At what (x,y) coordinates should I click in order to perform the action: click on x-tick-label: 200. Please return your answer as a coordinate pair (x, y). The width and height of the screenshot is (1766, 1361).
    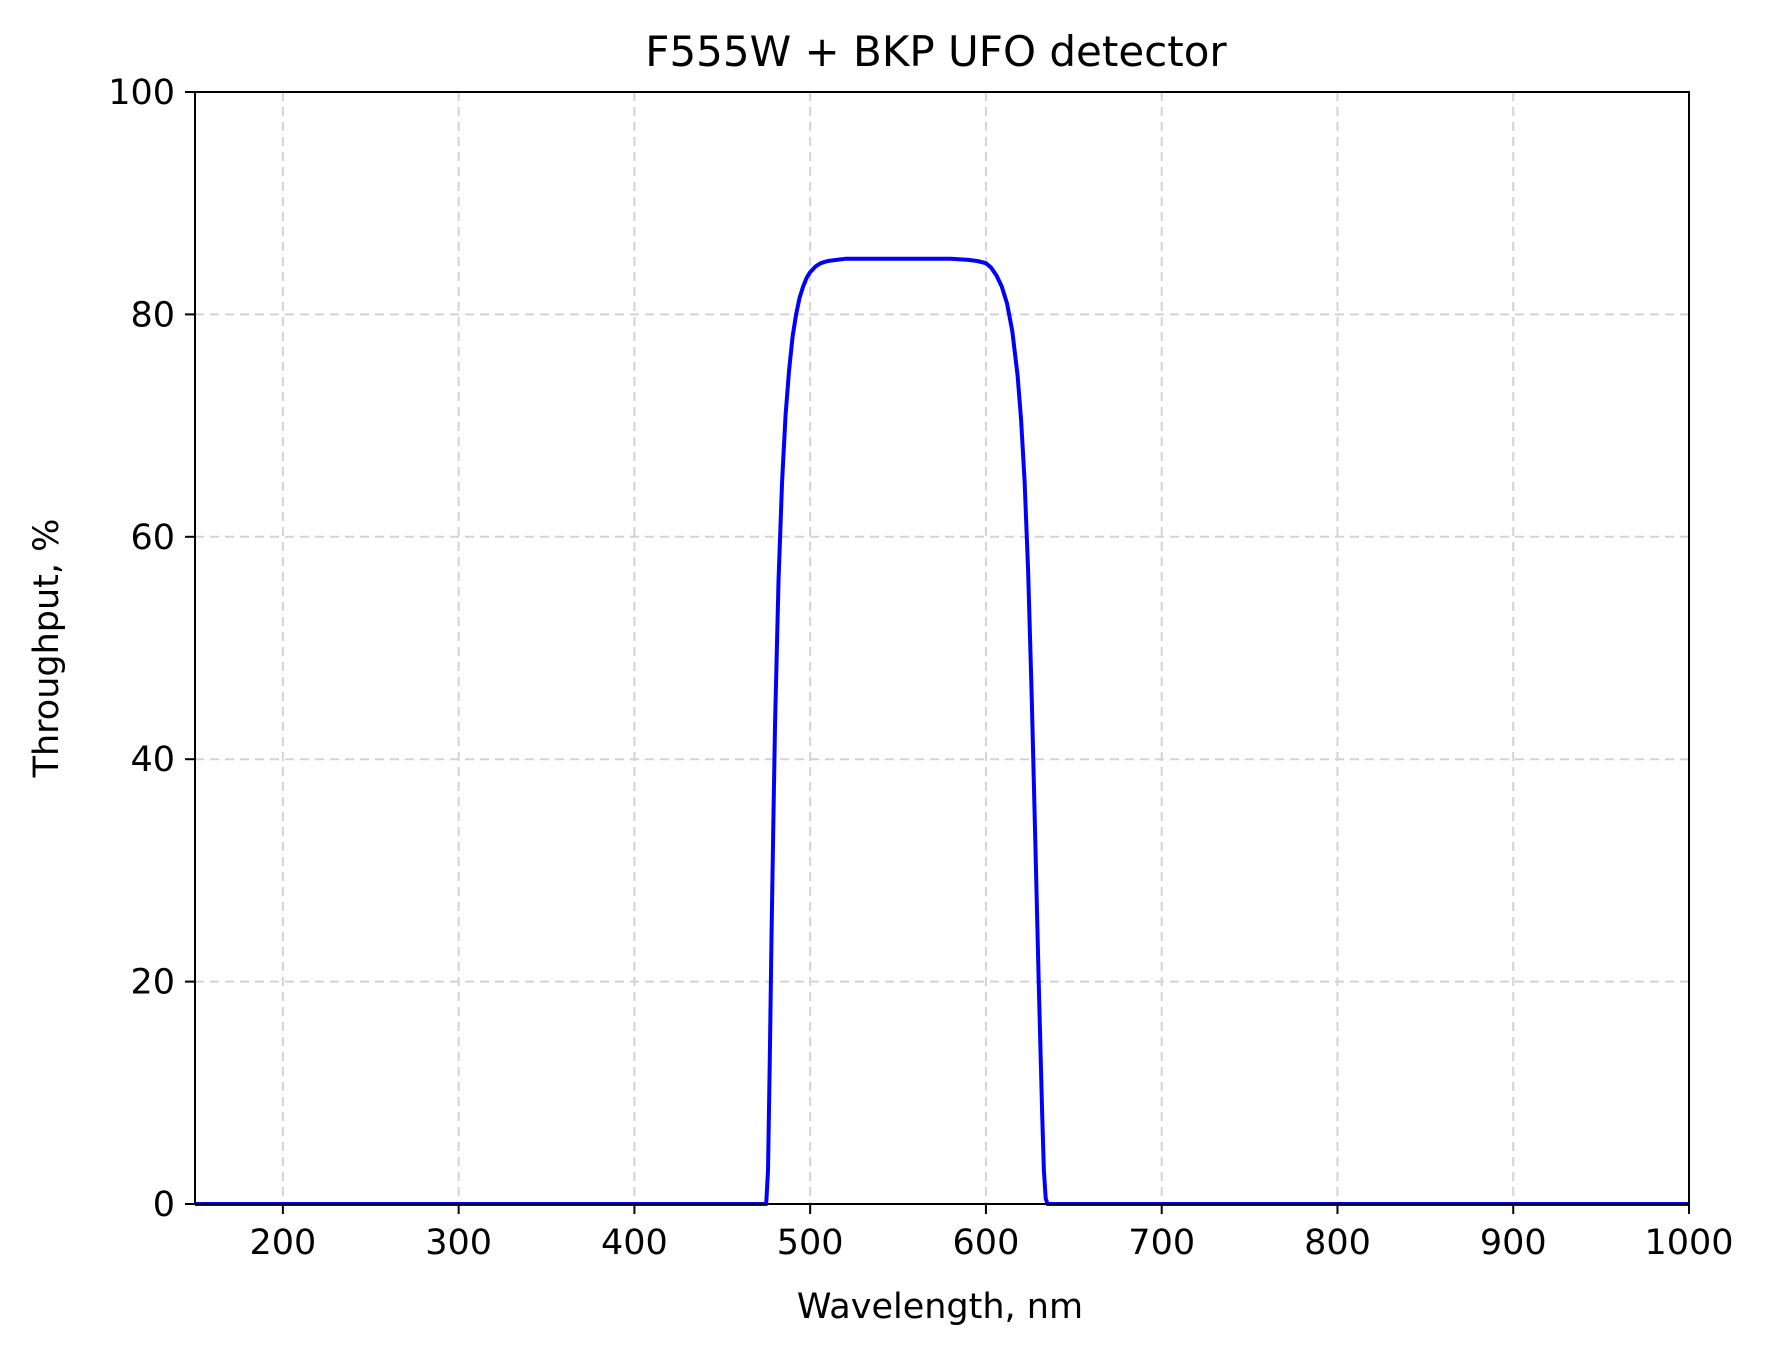
    Looking at the image, I should click on (282, 1243).